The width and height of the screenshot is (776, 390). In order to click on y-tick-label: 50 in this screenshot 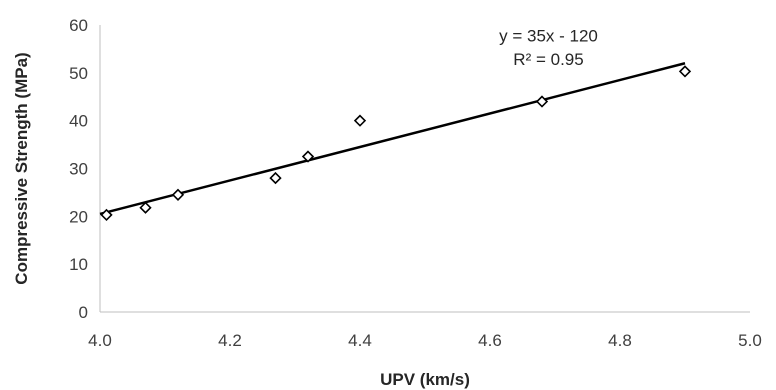, I will do `click(78, 73)`.